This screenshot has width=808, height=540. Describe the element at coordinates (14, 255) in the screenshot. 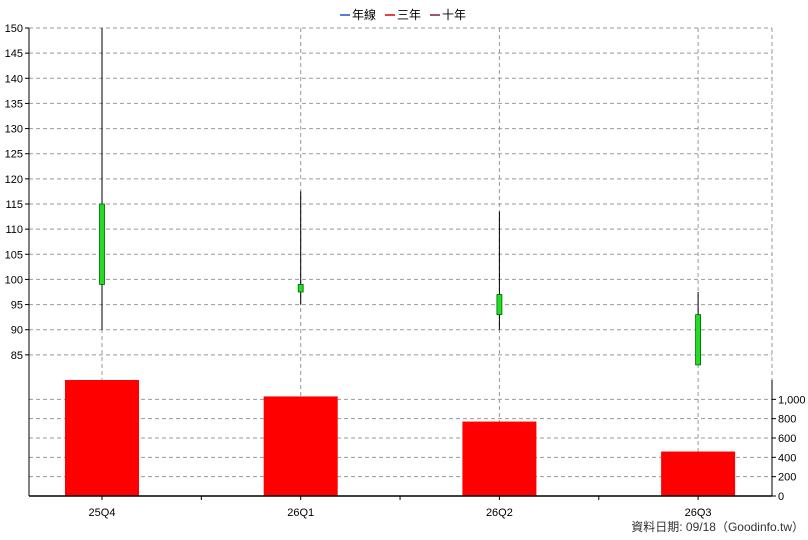

I see `y-tick-label-price: 105` at that location.